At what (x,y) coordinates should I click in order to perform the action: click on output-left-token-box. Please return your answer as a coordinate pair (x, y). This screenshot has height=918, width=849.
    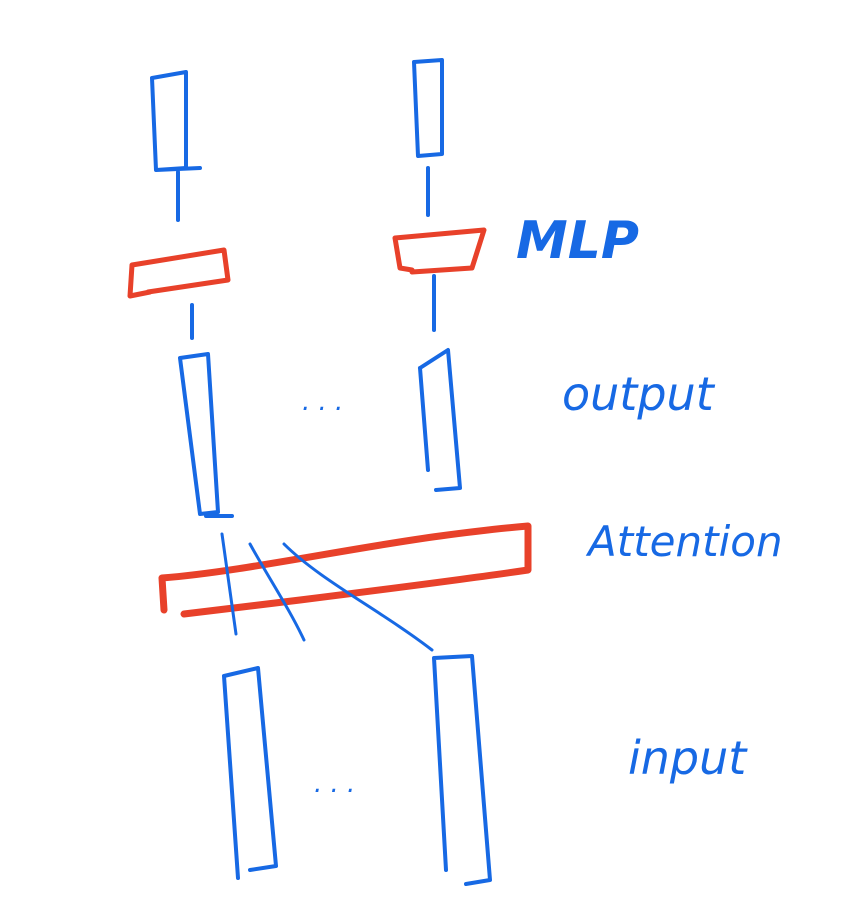
    Looking at the image, I should click on (206, 435).